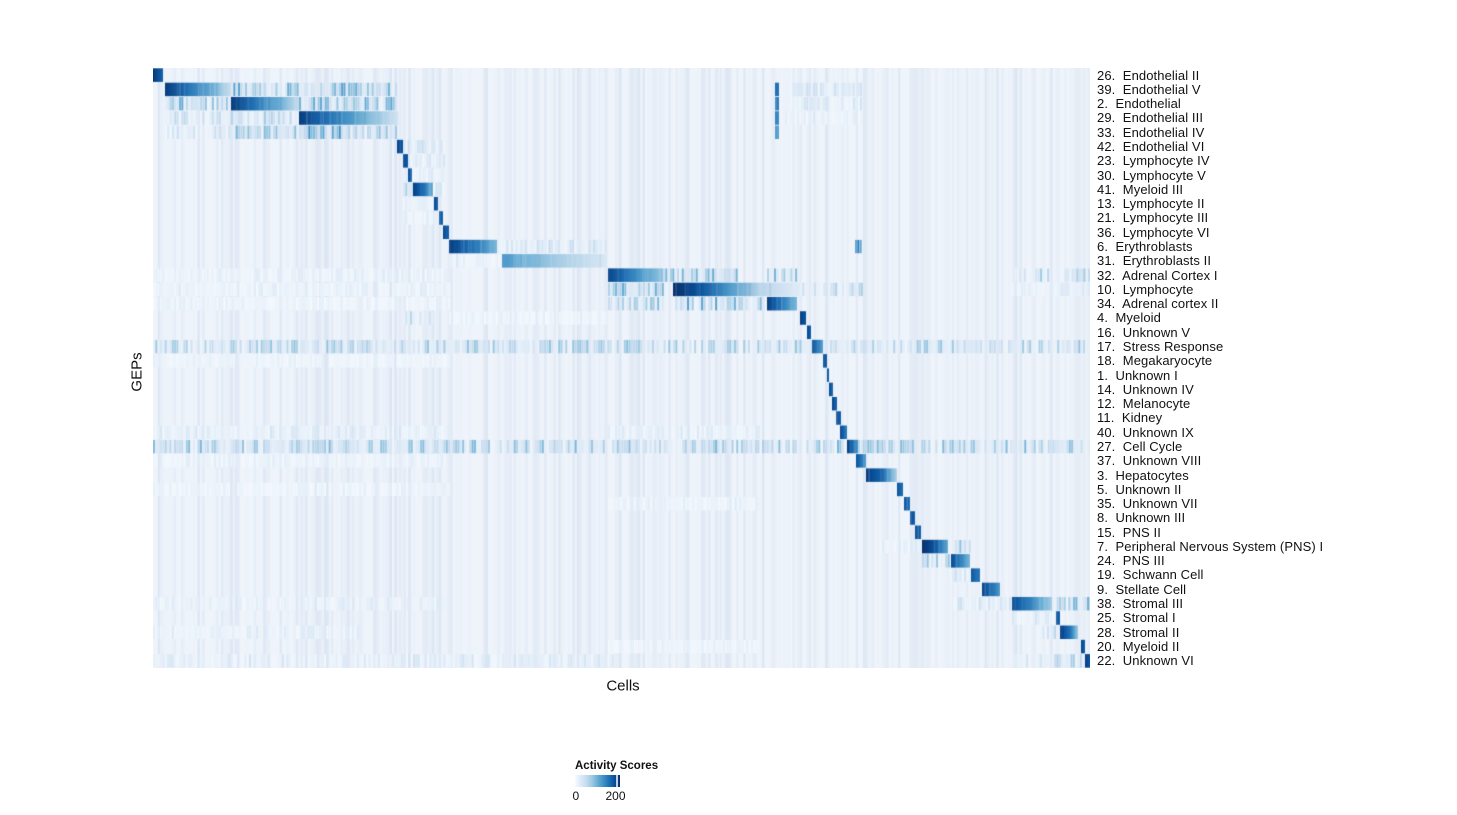 This screenshot has height=815, width=1457. Describe the element at coordinates (1145, 432) in the screenshot. I see `gep-row-label: 40. Unknown IX` at that location.